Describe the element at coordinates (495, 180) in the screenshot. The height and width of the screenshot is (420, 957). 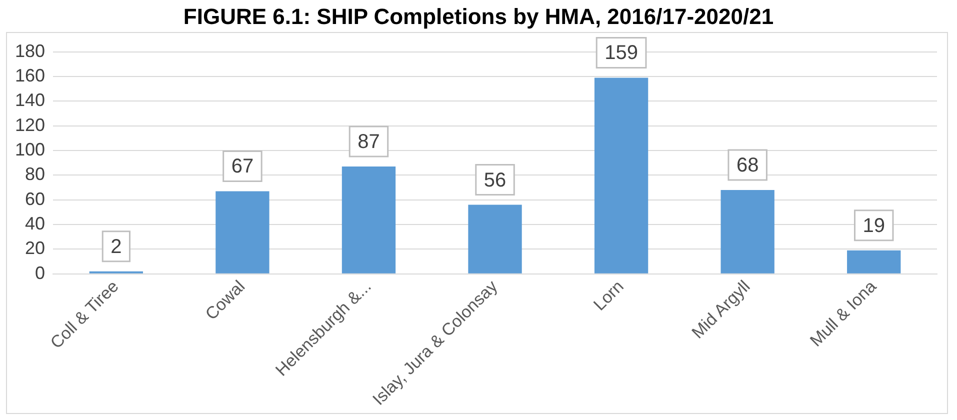
I see `data-label: 56` at that location.